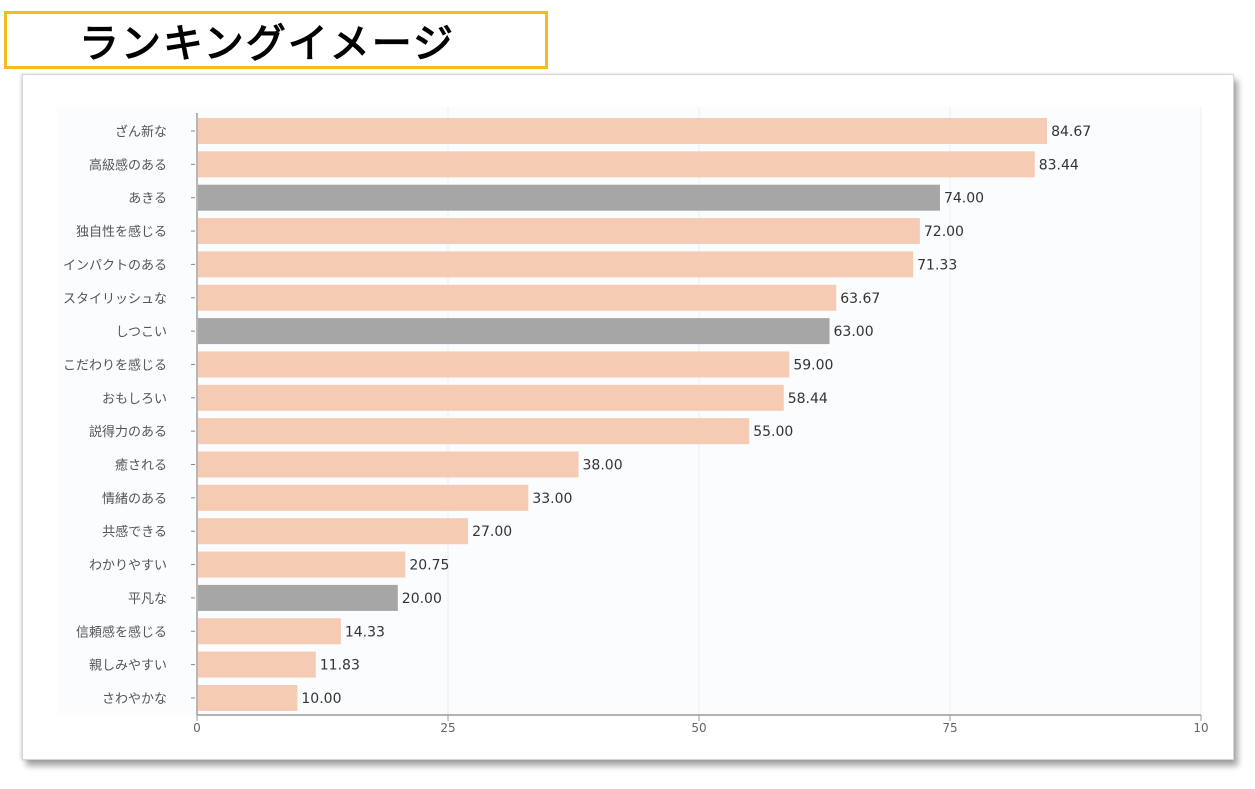  I want to click on value-label: 59.00, so click(813, 365).